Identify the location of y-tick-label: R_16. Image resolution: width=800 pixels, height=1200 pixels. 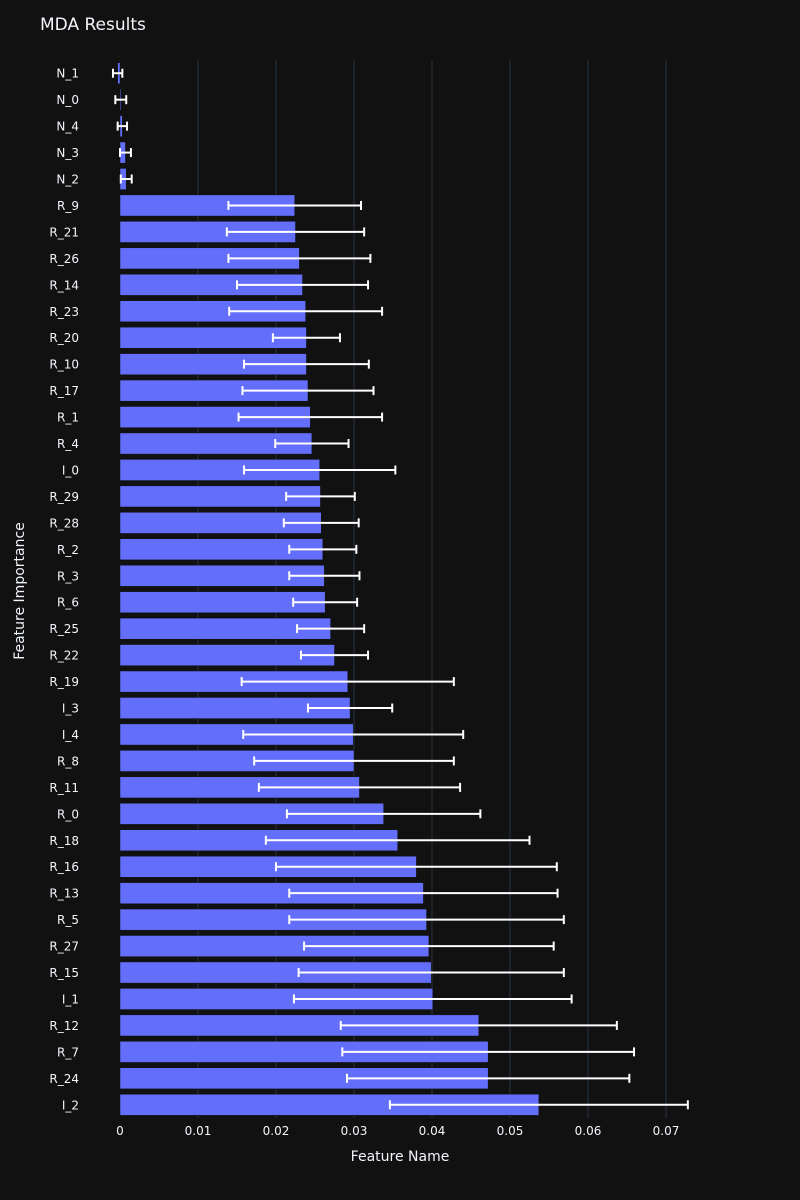
(64, 867).